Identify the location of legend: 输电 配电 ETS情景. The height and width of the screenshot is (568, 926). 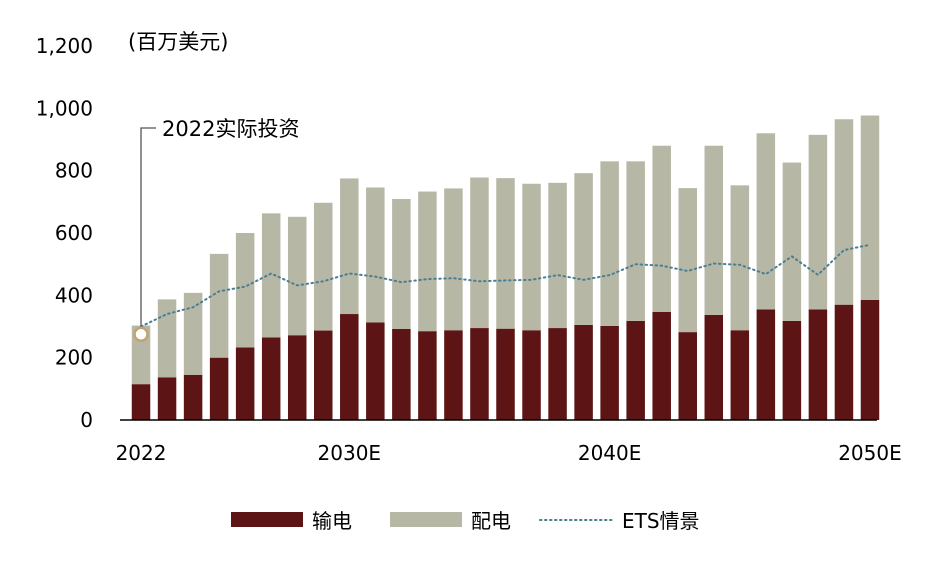
(465, 521).